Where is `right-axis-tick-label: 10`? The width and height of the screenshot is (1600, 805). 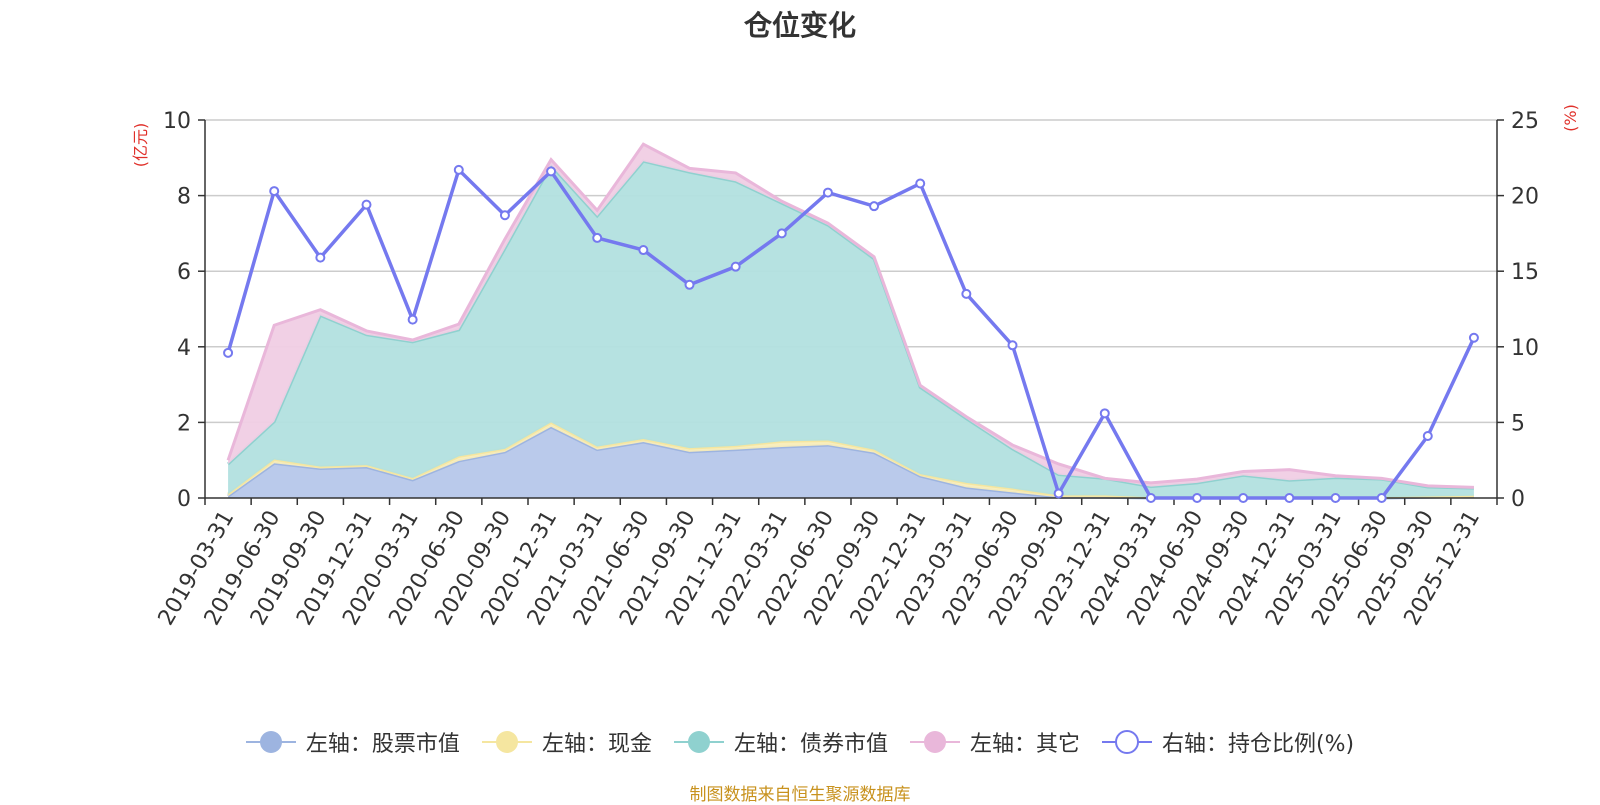
right-axis-tick-label: 10 is located at coordinates (1525, 348).